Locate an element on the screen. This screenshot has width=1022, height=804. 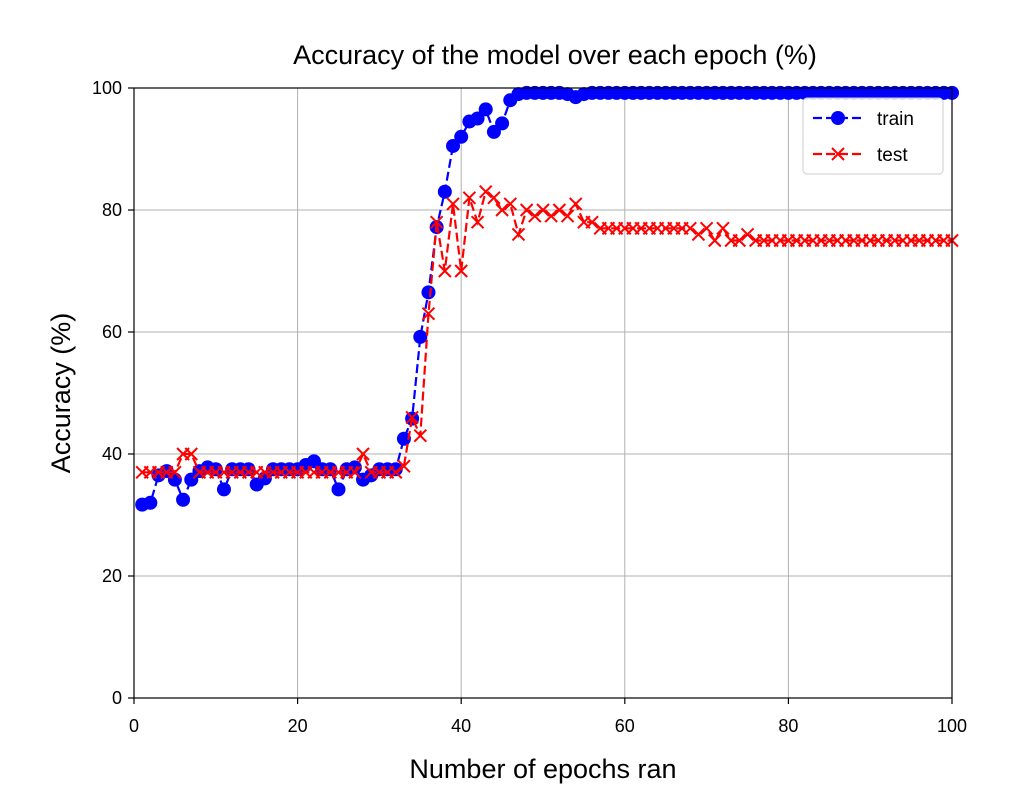
x-tick-label: 80 is located at coordinates (788, 726).